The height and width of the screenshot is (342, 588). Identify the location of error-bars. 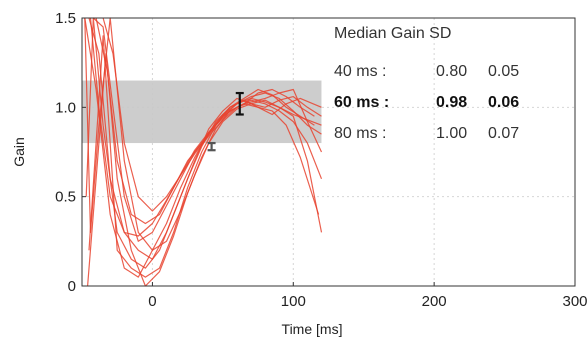
(225, 121).